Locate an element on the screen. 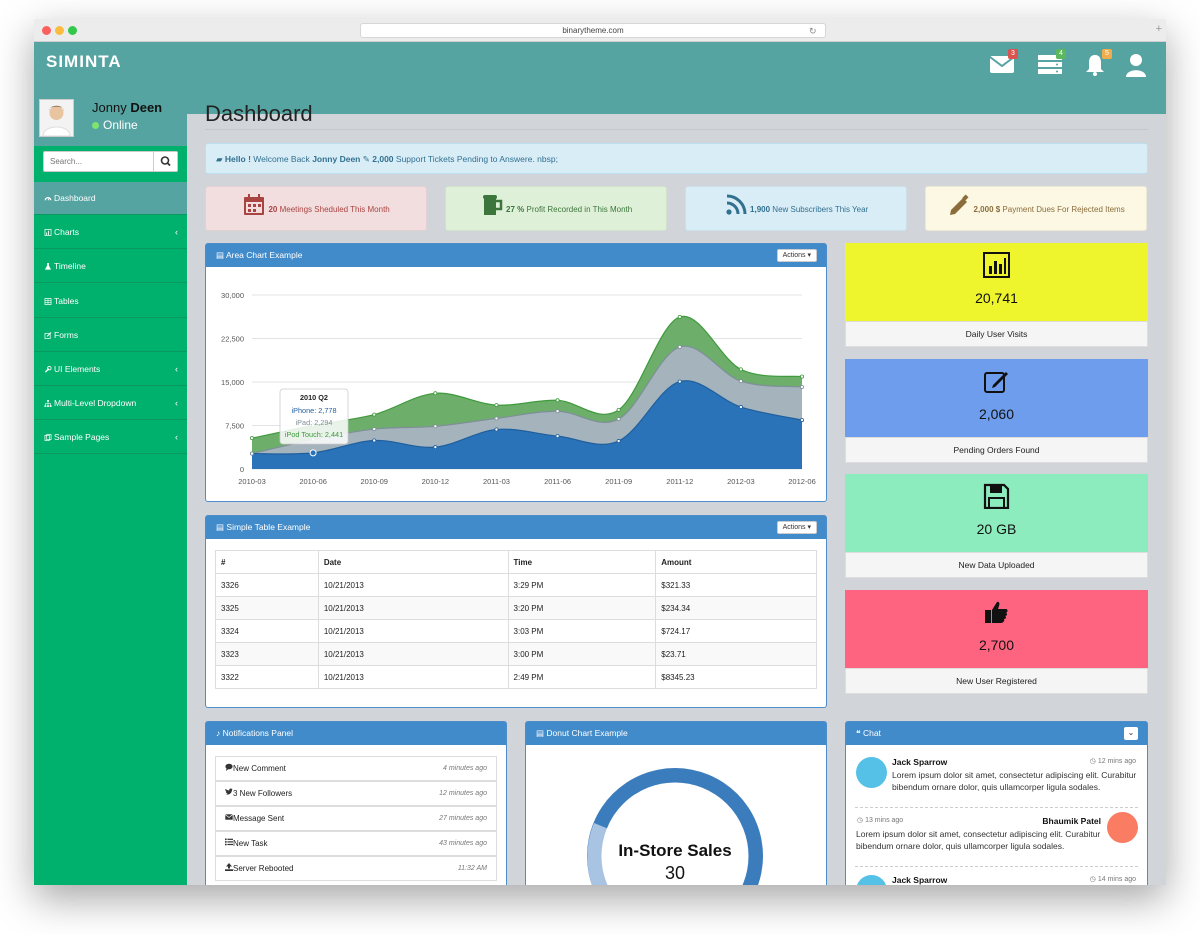 This screenshot has height=934, width=1200. chat-toggle-button: ⌄ is located at coordinates (1131, 733).